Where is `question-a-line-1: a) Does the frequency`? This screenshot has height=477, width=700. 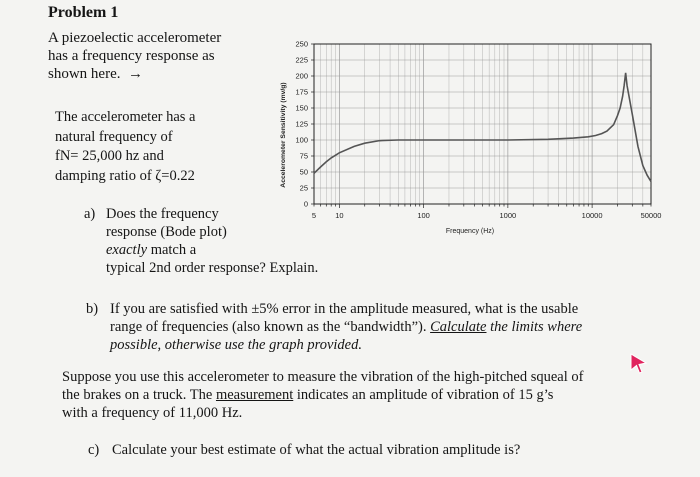
question-a-line-1: a) Does the frequency is located at coordinates (201, 214).